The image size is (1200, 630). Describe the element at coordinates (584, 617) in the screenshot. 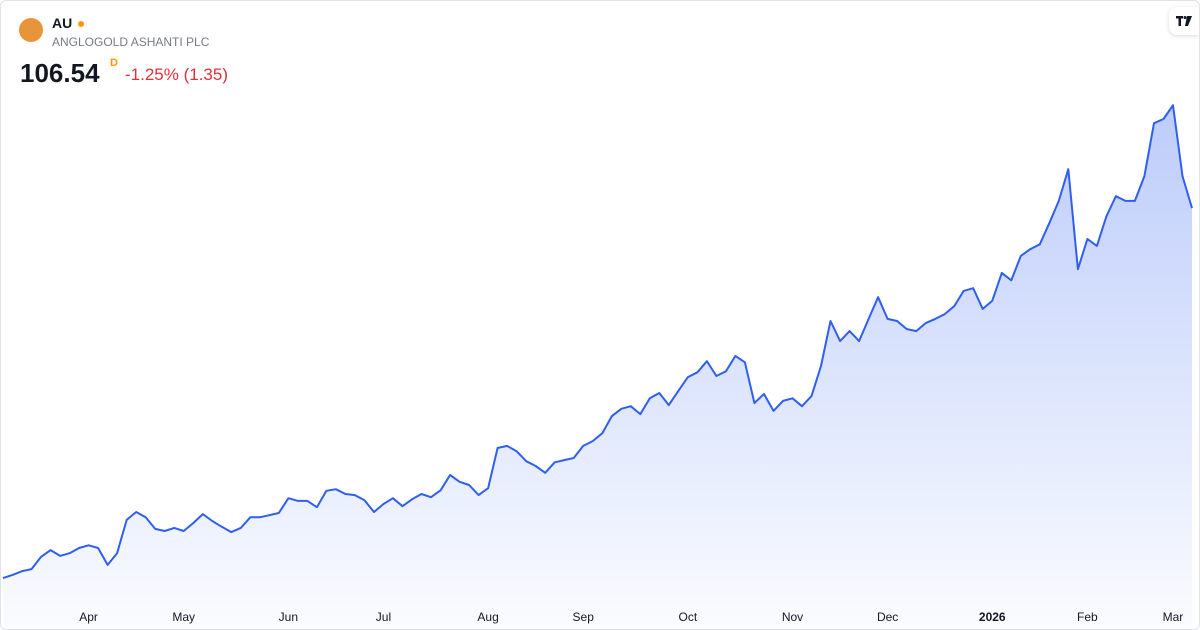

I see `x-tick-label: Sep` at that location.